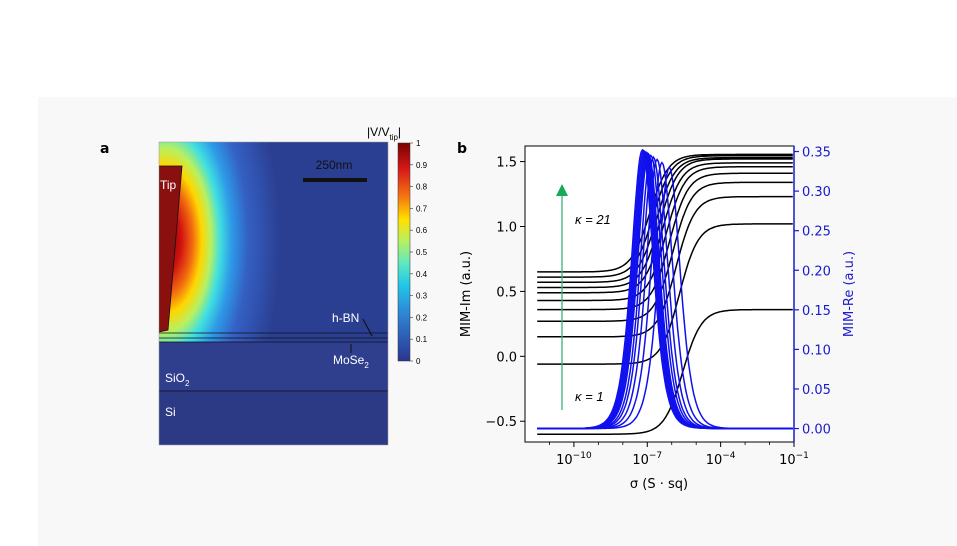 This screenshot has width=957, height=546. I want to click on x-tick-label: 10⁻¹⁰, so click(574, 459).